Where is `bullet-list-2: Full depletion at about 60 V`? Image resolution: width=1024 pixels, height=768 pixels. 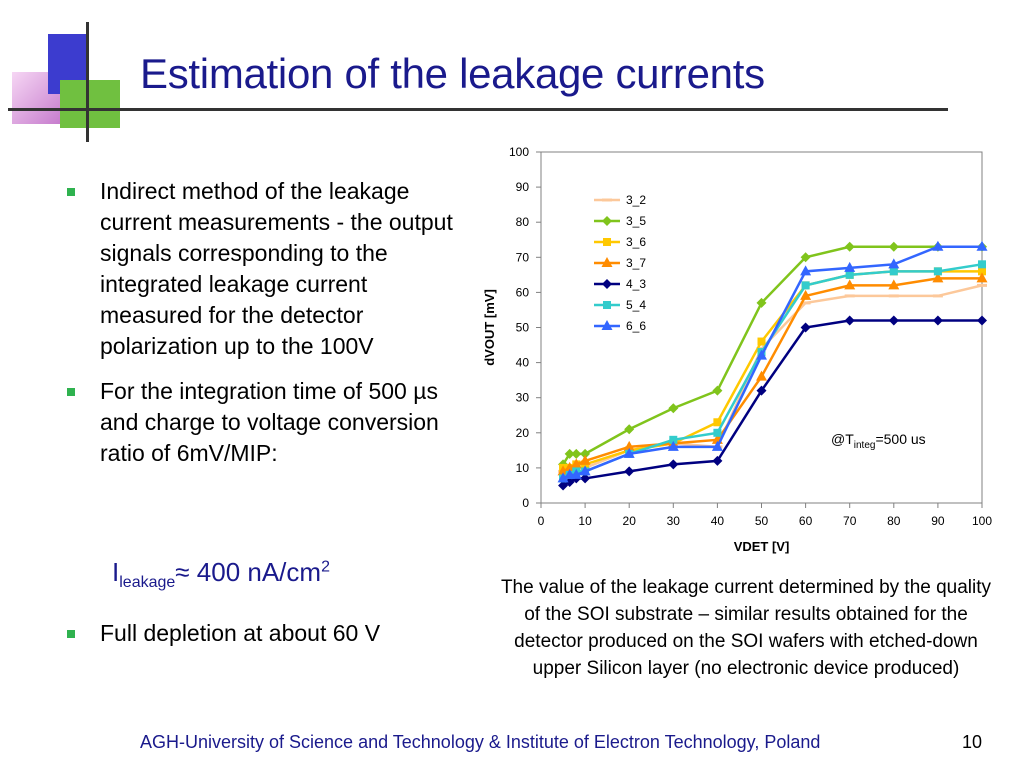
bullet-list-2: Full depletion at about 60 V is located at coordinates (265, 640).